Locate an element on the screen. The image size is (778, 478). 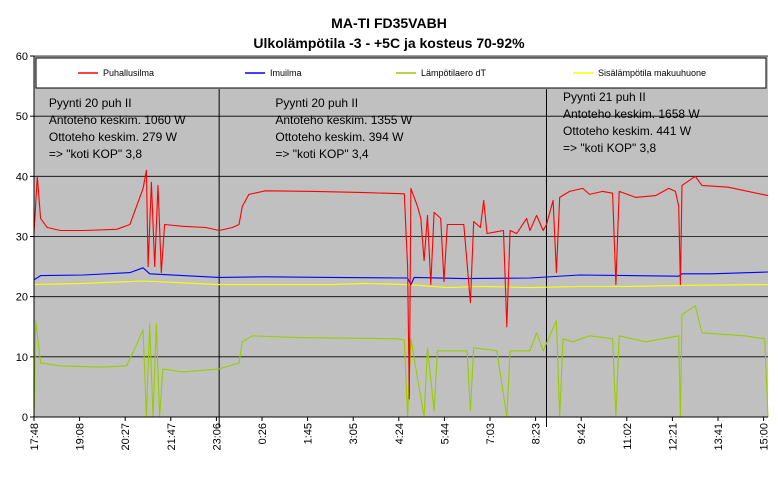
y-tick-label: 10 is located at coordinates (22, 358).